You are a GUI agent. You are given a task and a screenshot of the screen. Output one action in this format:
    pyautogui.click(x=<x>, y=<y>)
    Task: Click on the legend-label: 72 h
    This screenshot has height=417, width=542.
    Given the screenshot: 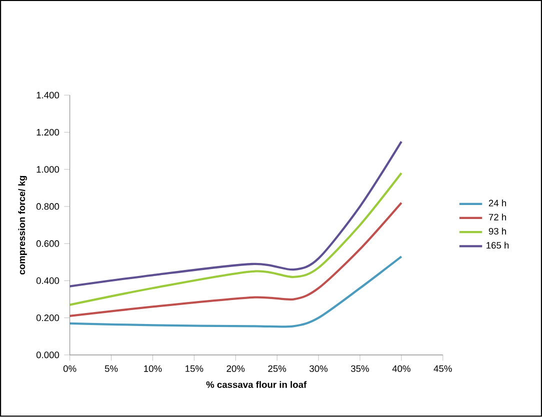 What is the action you would take?
    pyautogui.click(x=497, y=217)
    